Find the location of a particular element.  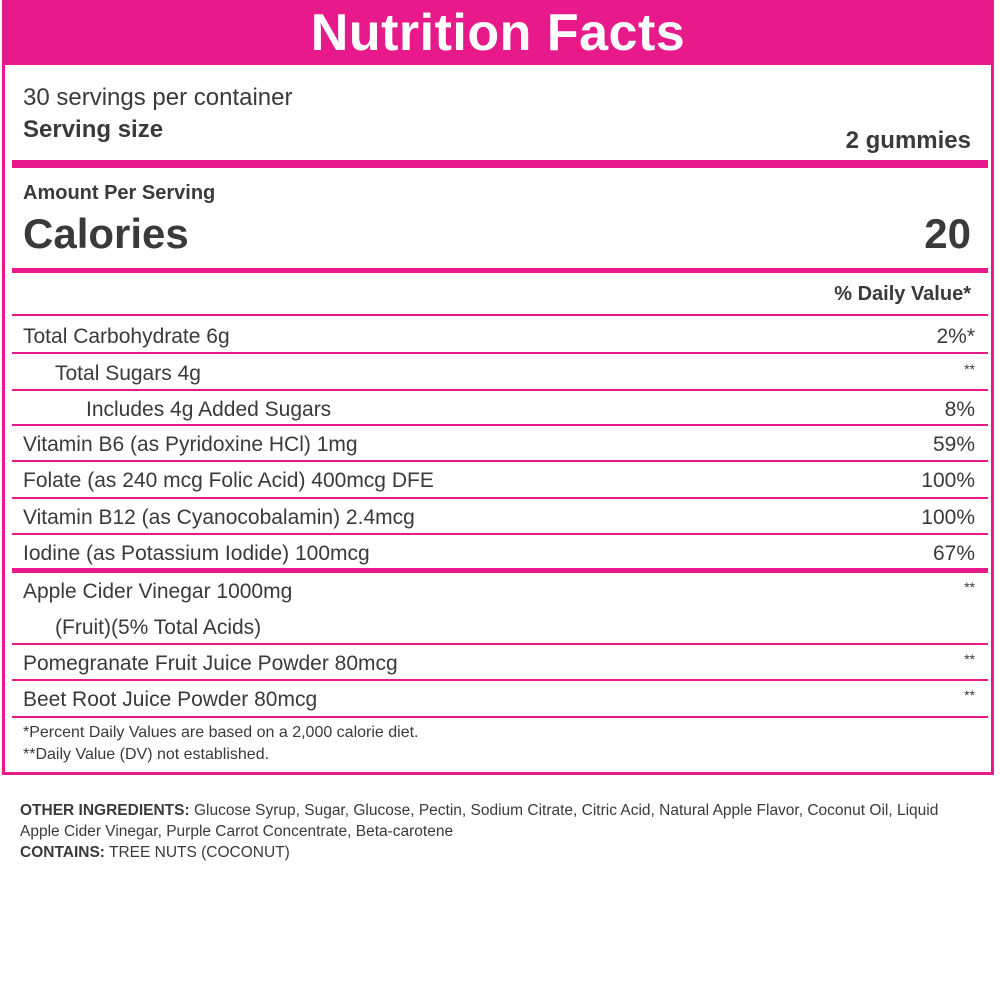

other-name: Beet Root Juice Powder 80mcg is located at coordinates (170, 699).